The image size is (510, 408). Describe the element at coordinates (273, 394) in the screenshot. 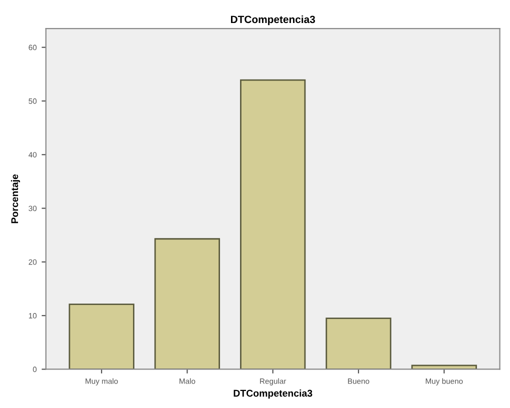

I see `x-axis-title: DTCompetencia3` at that location.